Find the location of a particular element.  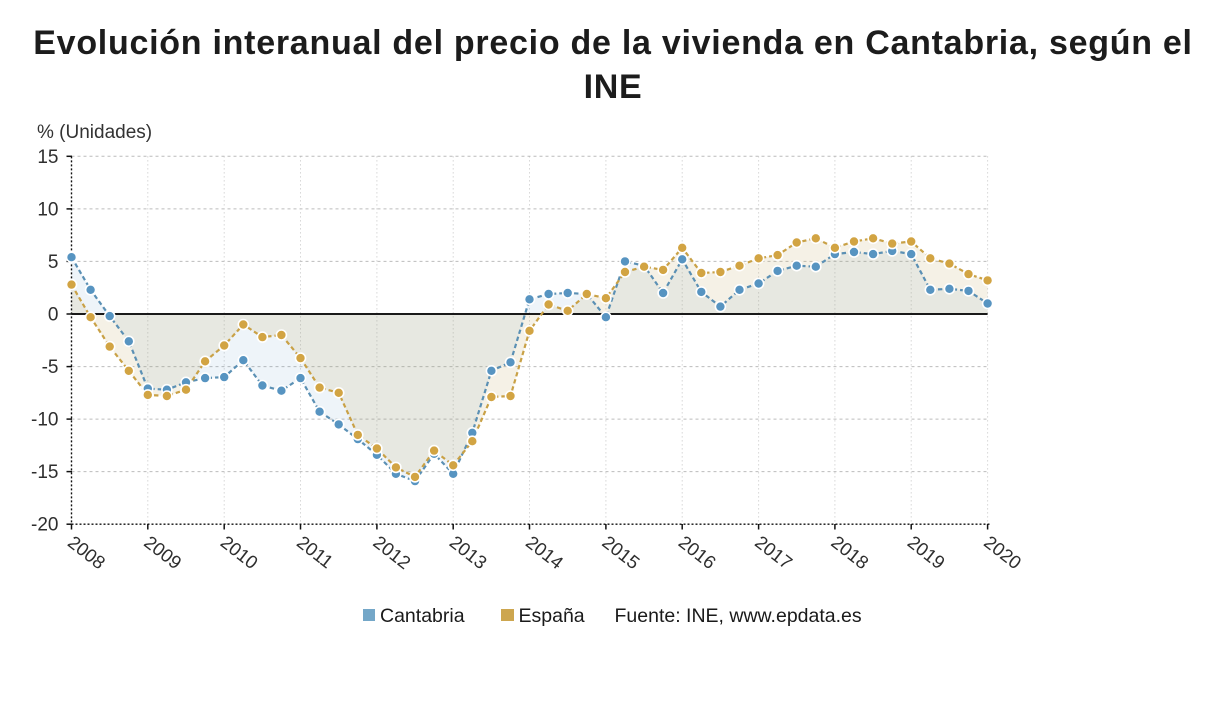

svg-text: 2016 is located at coordinates (697, 552).